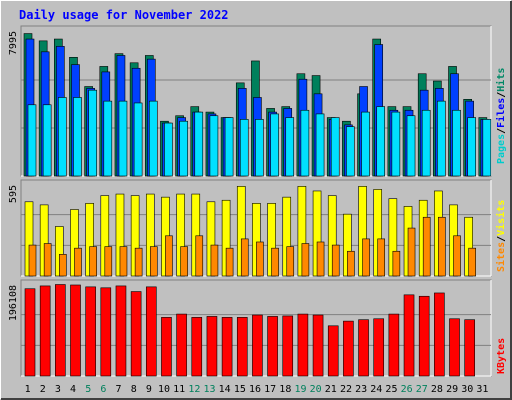  I want to click on middle-panel-max-label: 595, so click(13, 194).